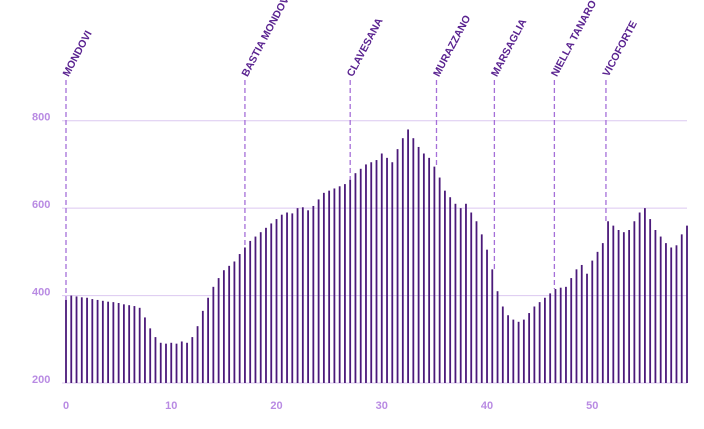  Describe the element at coordinates (171, 406) in the screenshot. I see `x-tick-label: 10` at that location.